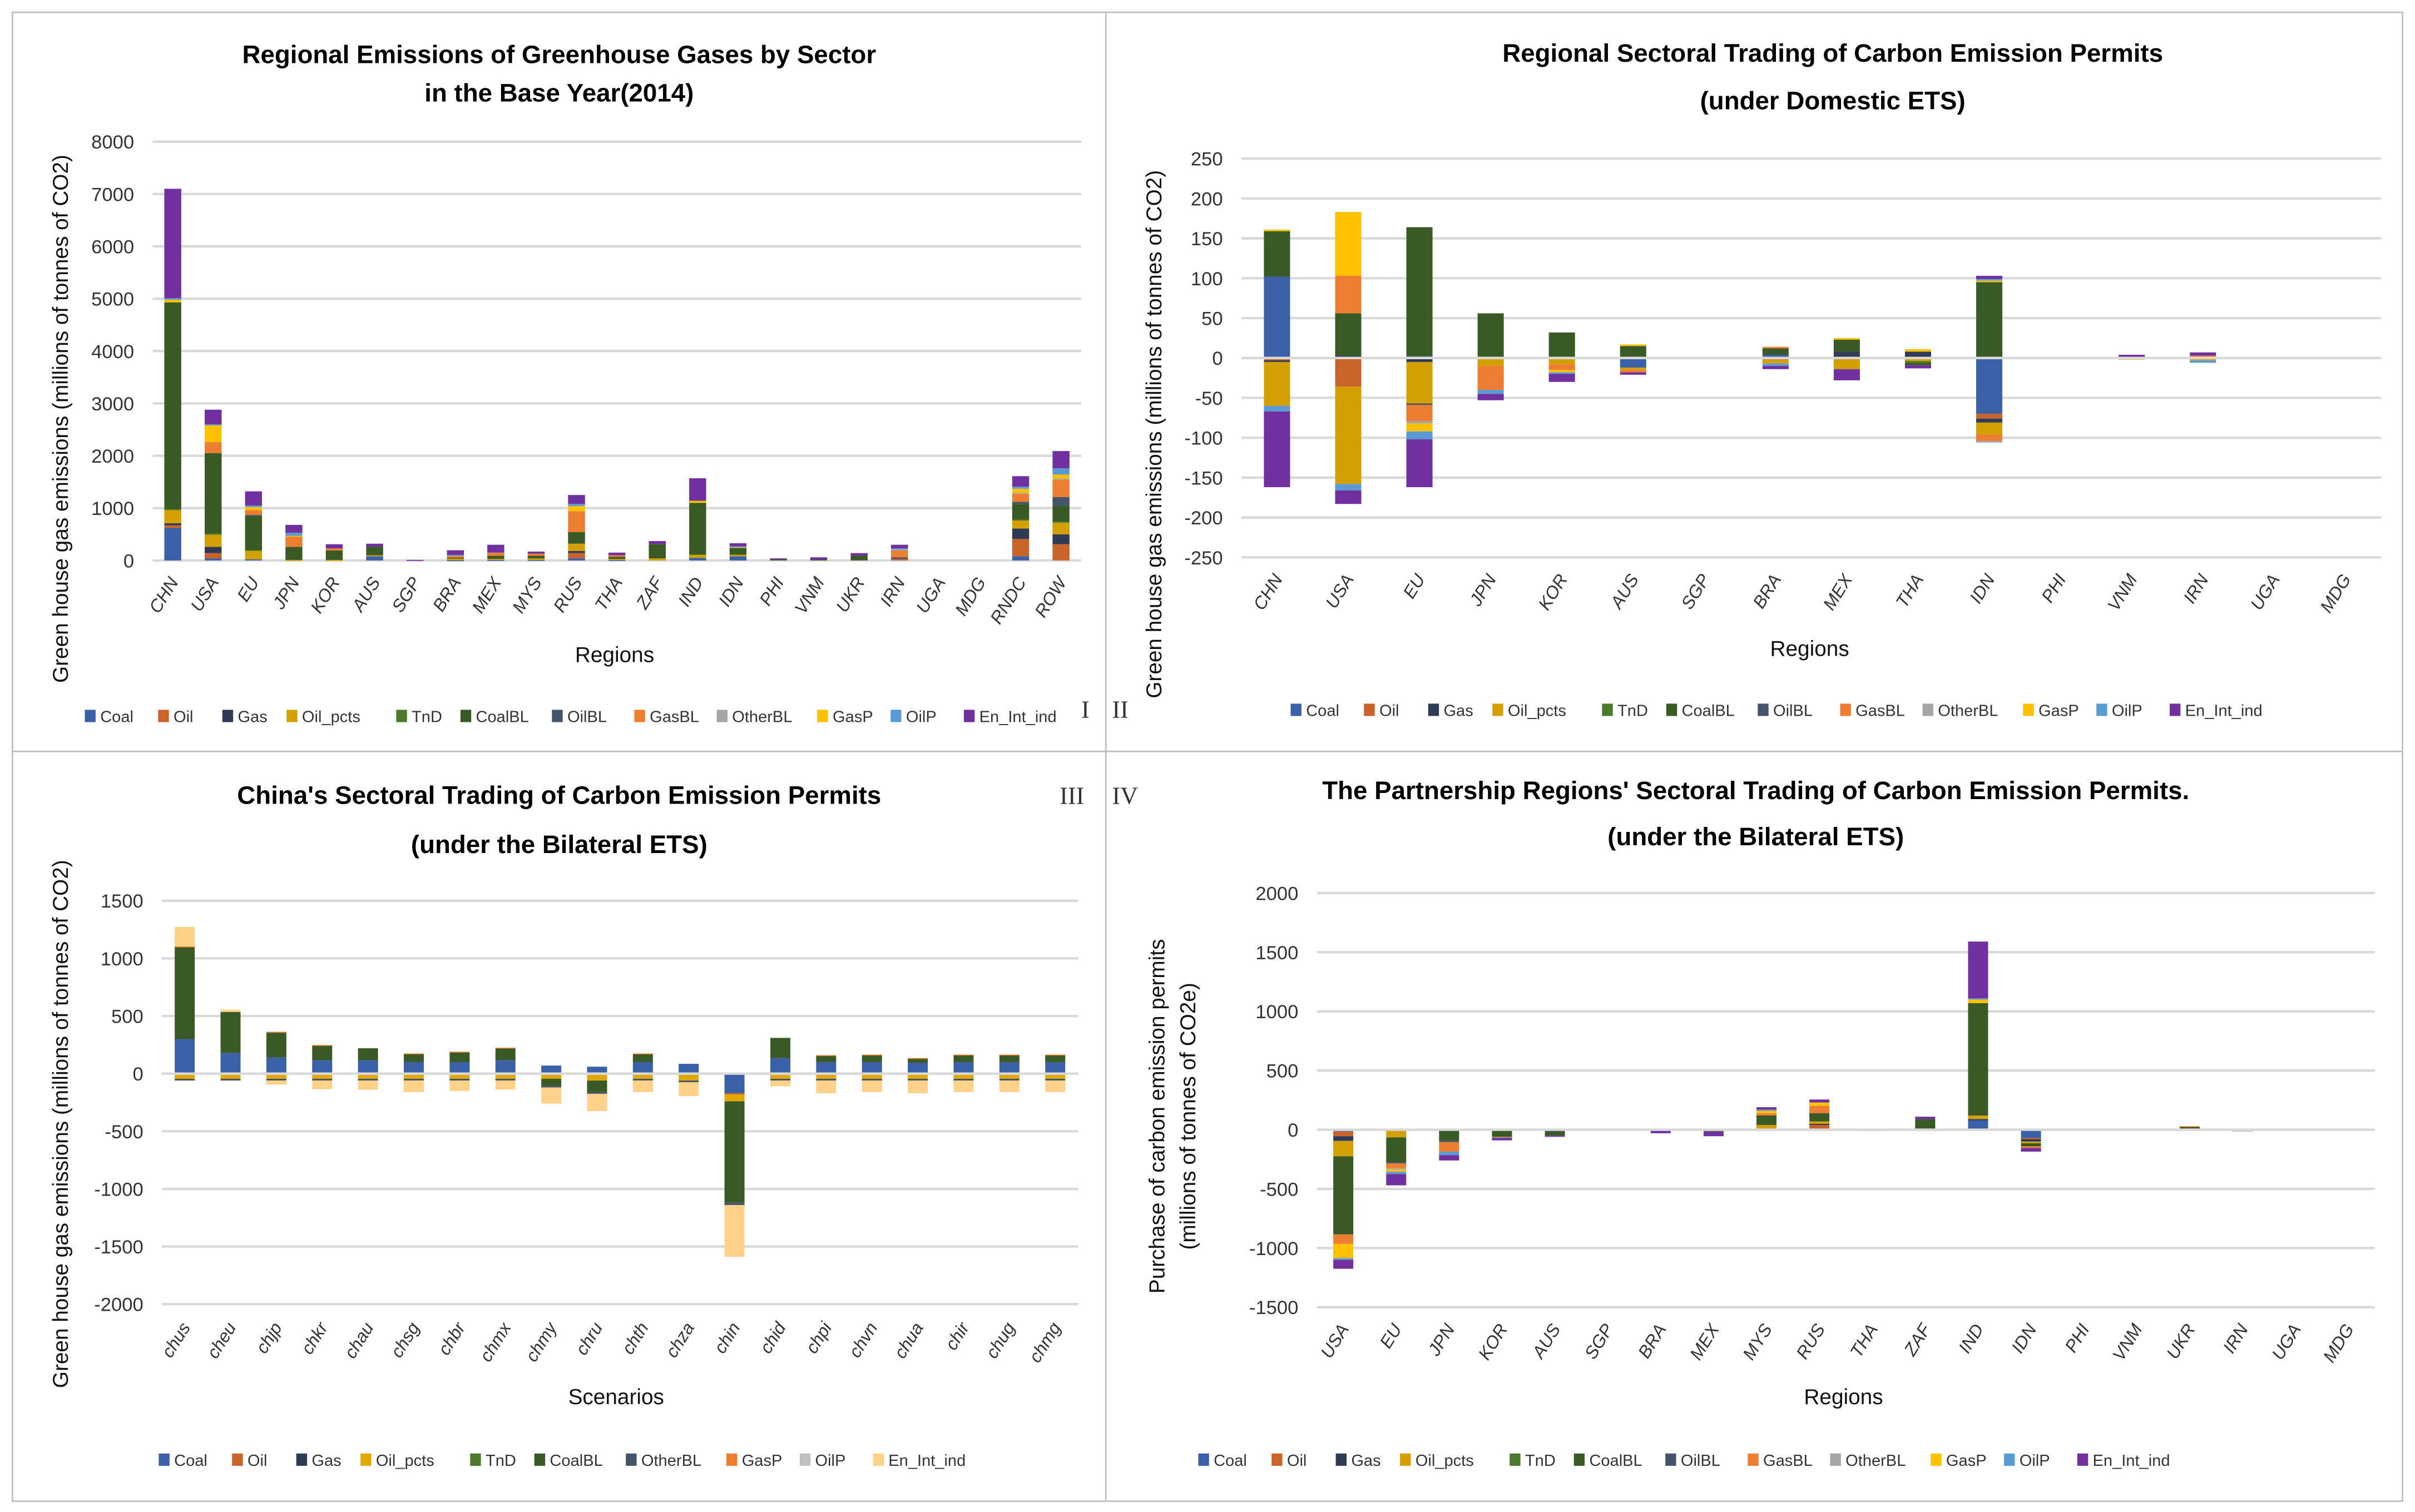  What do you see at coordinates (920, 1461) in the screenshot?
I see `legend-item-en-int-ind: En_Int_ind` at bounding box center [920, 1461].